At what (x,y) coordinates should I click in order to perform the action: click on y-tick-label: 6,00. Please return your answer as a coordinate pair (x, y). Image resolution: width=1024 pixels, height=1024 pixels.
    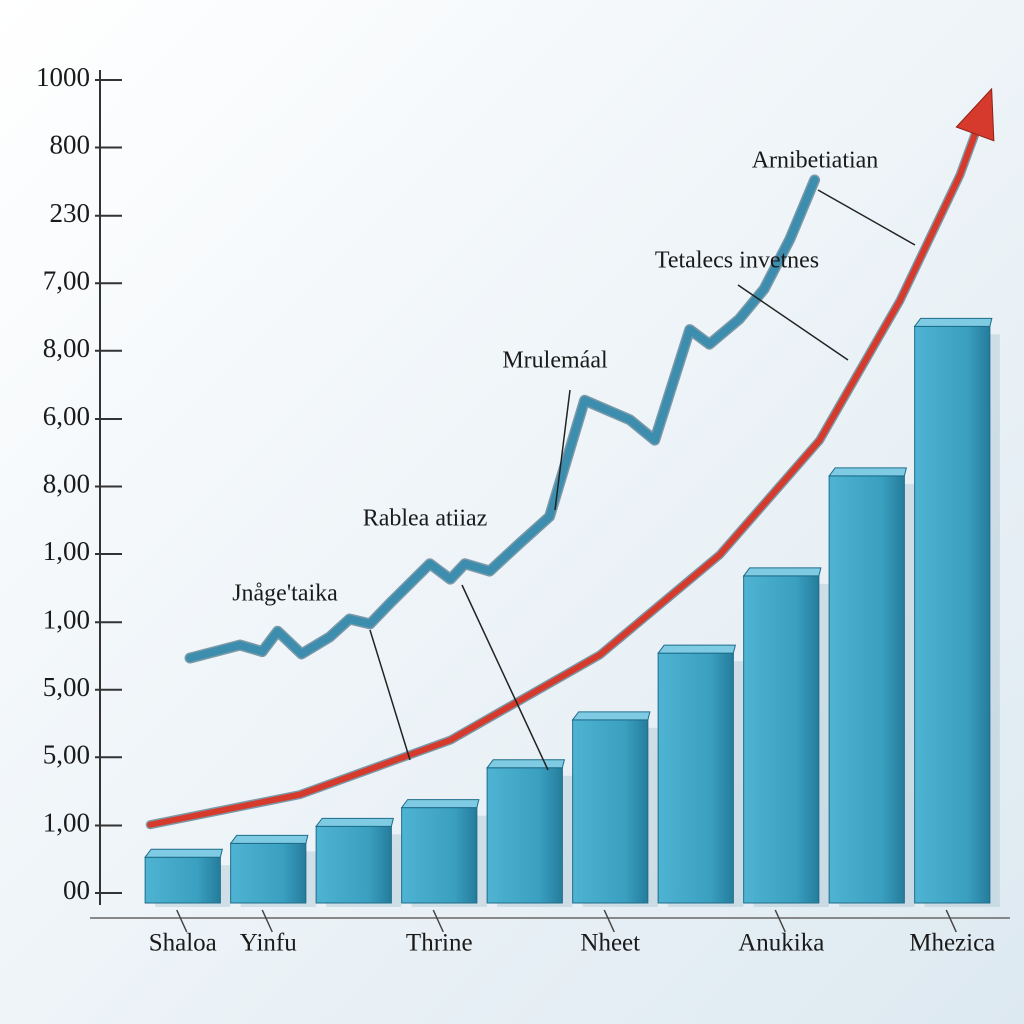
    Looking at the image, I should click on (66, 416).